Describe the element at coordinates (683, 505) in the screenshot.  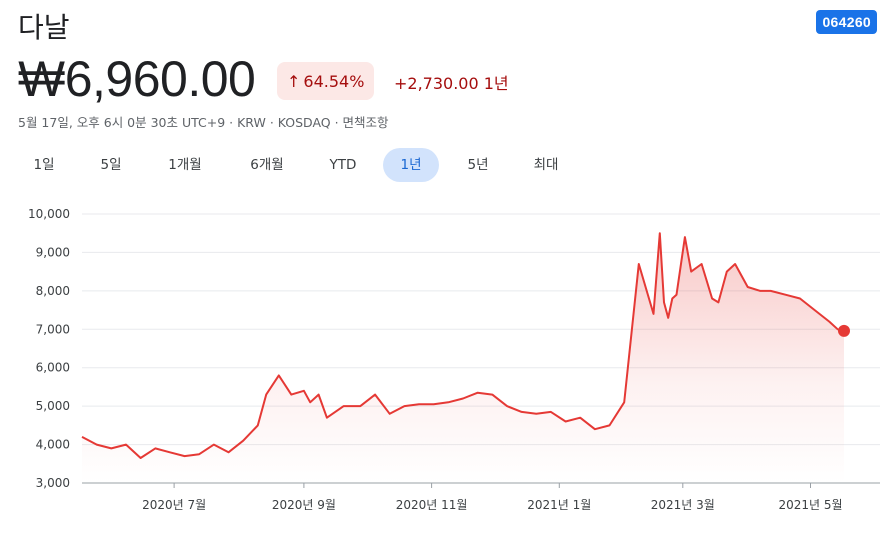
I see `x-tick-label: 2021년 3월` at that location.